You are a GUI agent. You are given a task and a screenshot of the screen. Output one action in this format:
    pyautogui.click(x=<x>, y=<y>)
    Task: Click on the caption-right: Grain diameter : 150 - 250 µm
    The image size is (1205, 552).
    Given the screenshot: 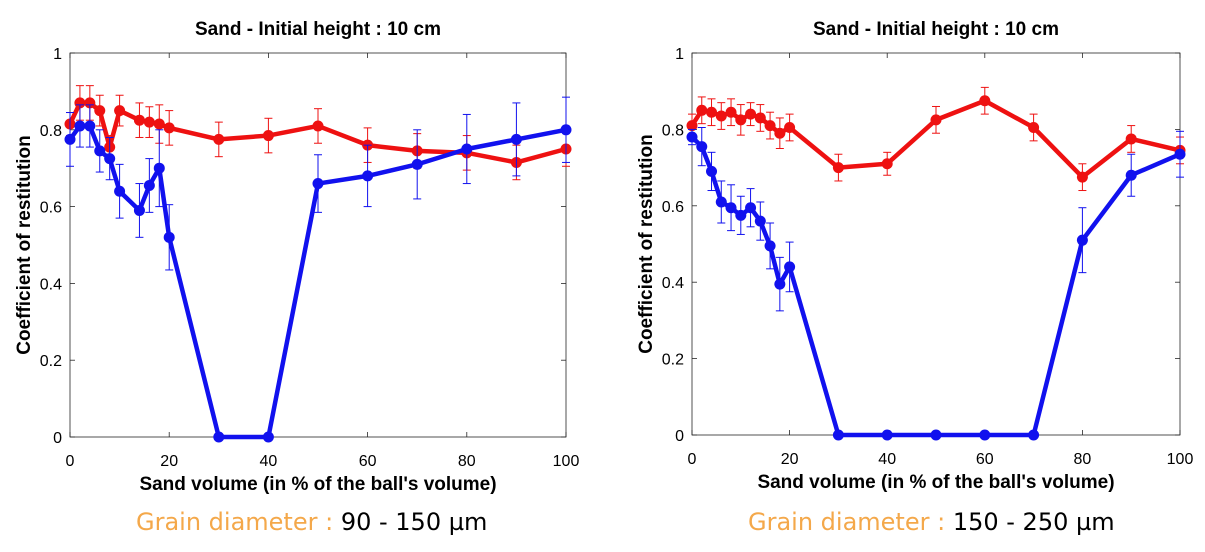 What is the action you would take?
    pyautogui.click(x=931, y=522)
    